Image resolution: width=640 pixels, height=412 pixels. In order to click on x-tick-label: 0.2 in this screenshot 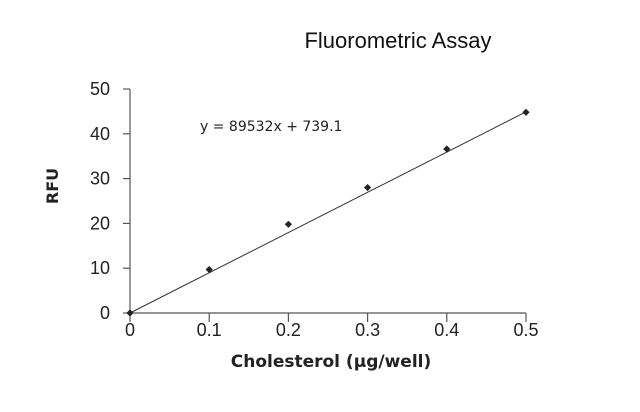, I will do `click(288, 330)`.